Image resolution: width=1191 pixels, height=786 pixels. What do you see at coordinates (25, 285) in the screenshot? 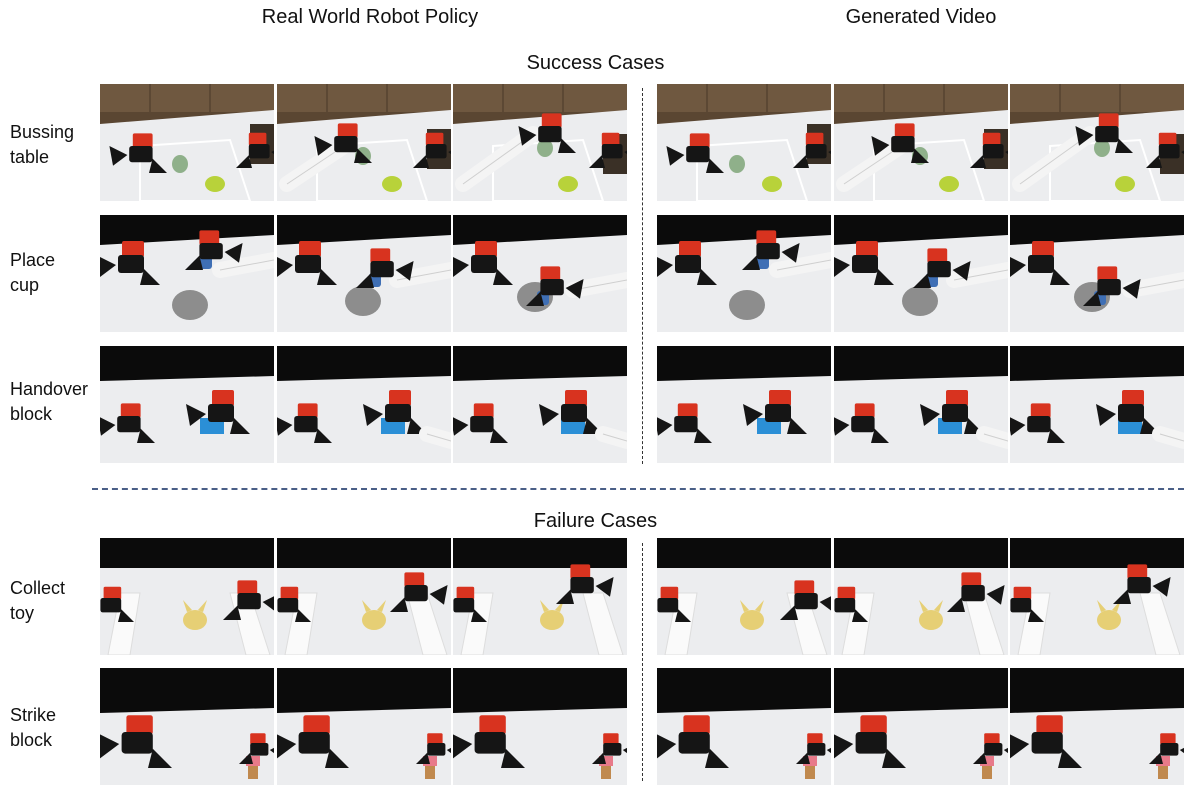
I see `row-label-line: cup` at bounding box center [25, 285].